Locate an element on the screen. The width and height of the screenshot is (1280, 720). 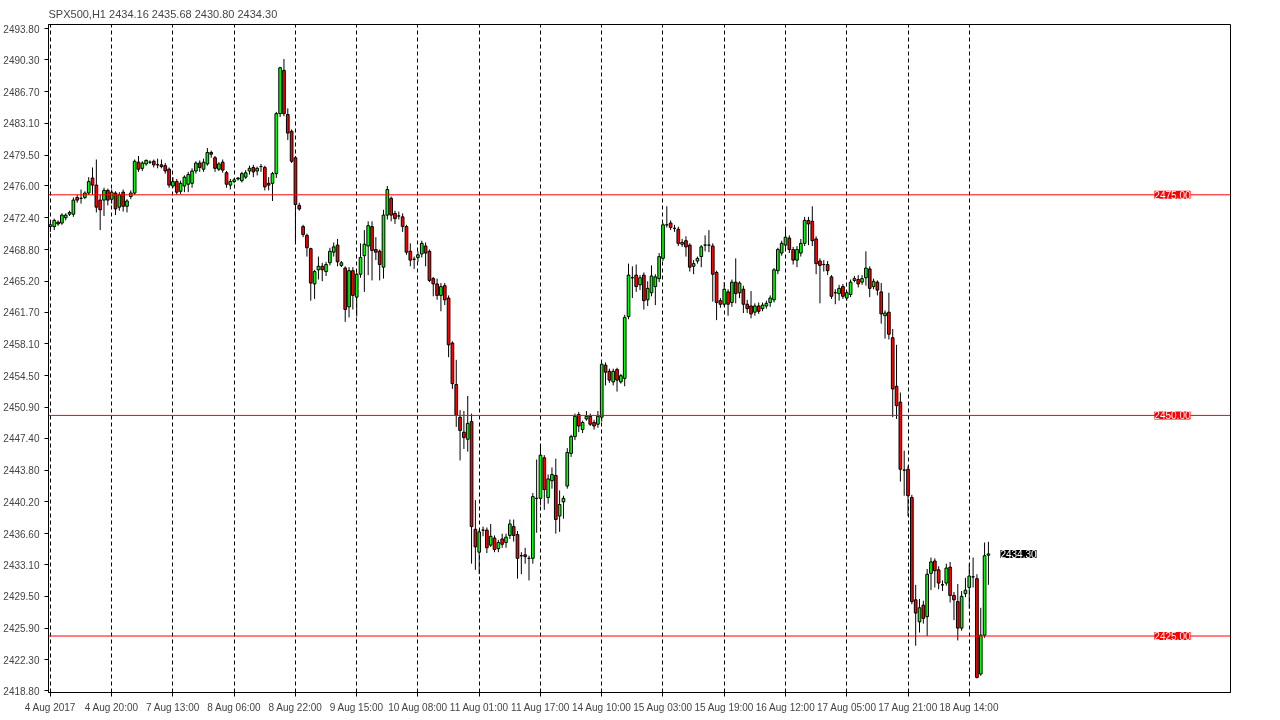
y-tick-label: 2486.70 is located at coordinates (21, 92).